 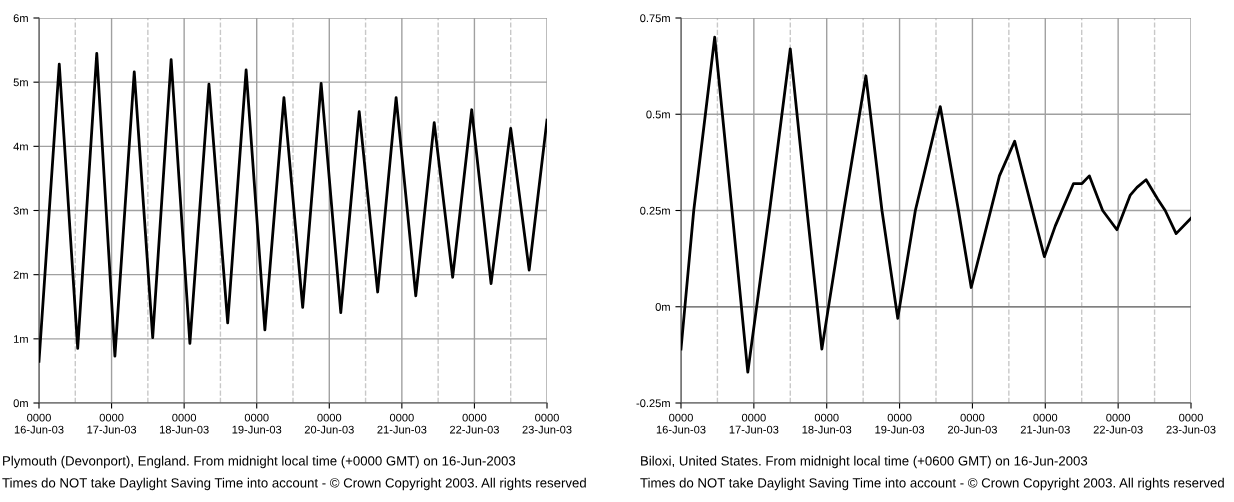 What do you see at coordinates (653, 403) in the screenshot?
I see `y-tick-label: -0.25m` at bounding box center [653, 403].